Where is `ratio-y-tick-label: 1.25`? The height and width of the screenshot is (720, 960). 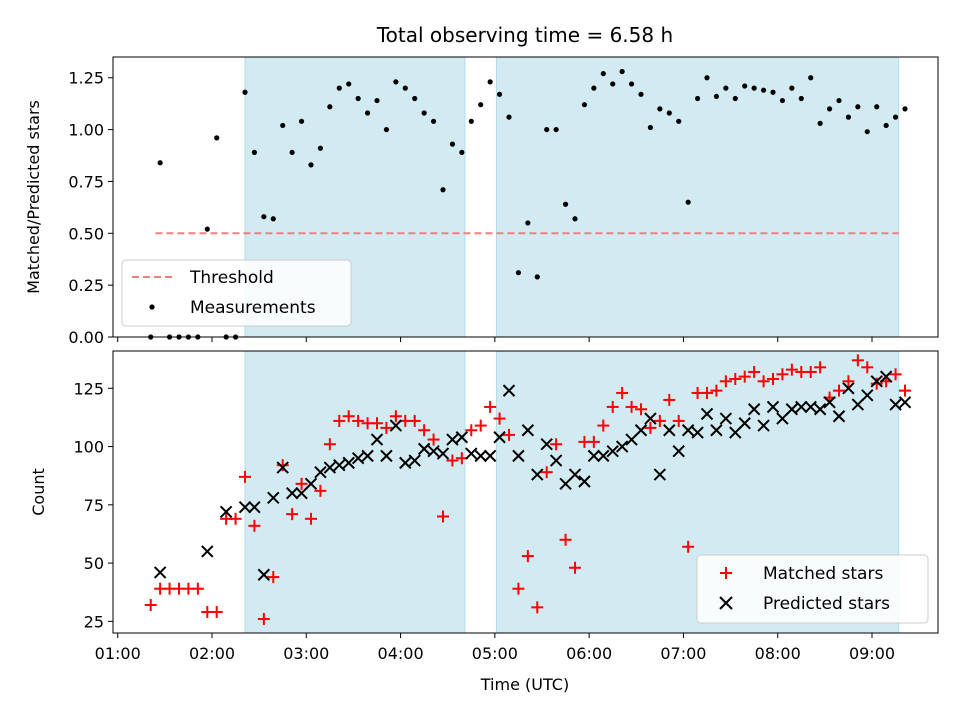 ratio-y-tick-label: 1.25 is located at coordinates (86, 78).